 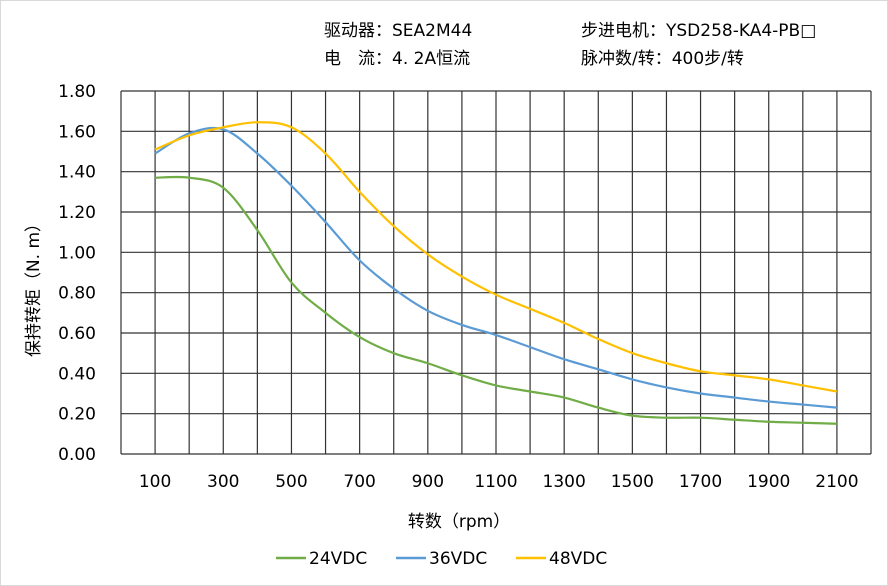 What do you see at coordinates (768, 482) in the screenshot?
I see `x-tick-label: 1900` at bounding box center [768, 482].